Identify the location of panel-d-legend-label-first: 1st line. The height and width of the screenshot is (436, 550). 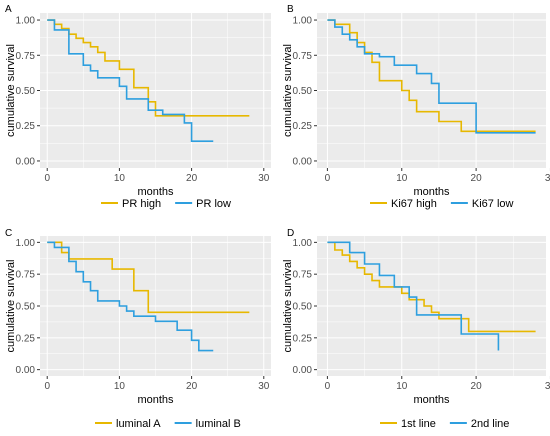
(418, 424).